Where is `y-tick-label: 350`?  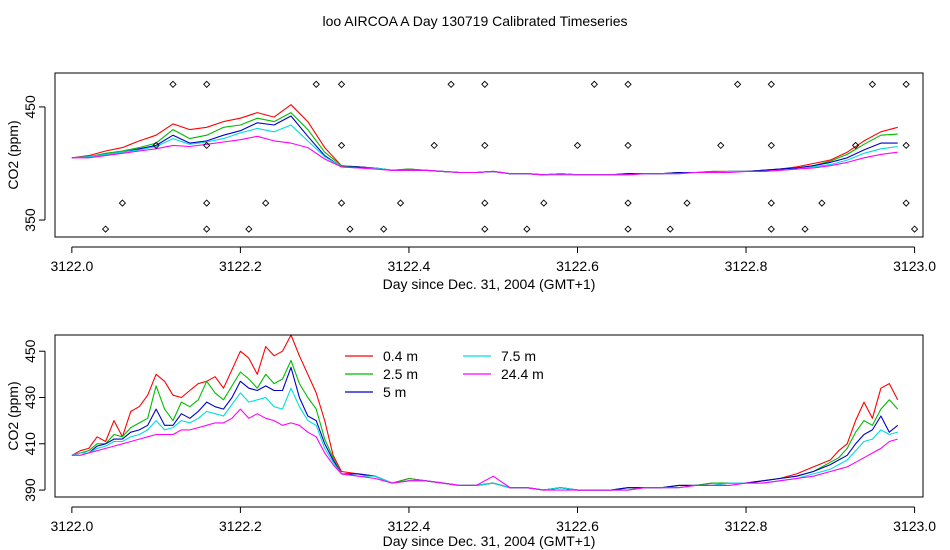 y-tick-label: 350 is located at coordinates (30, 220).